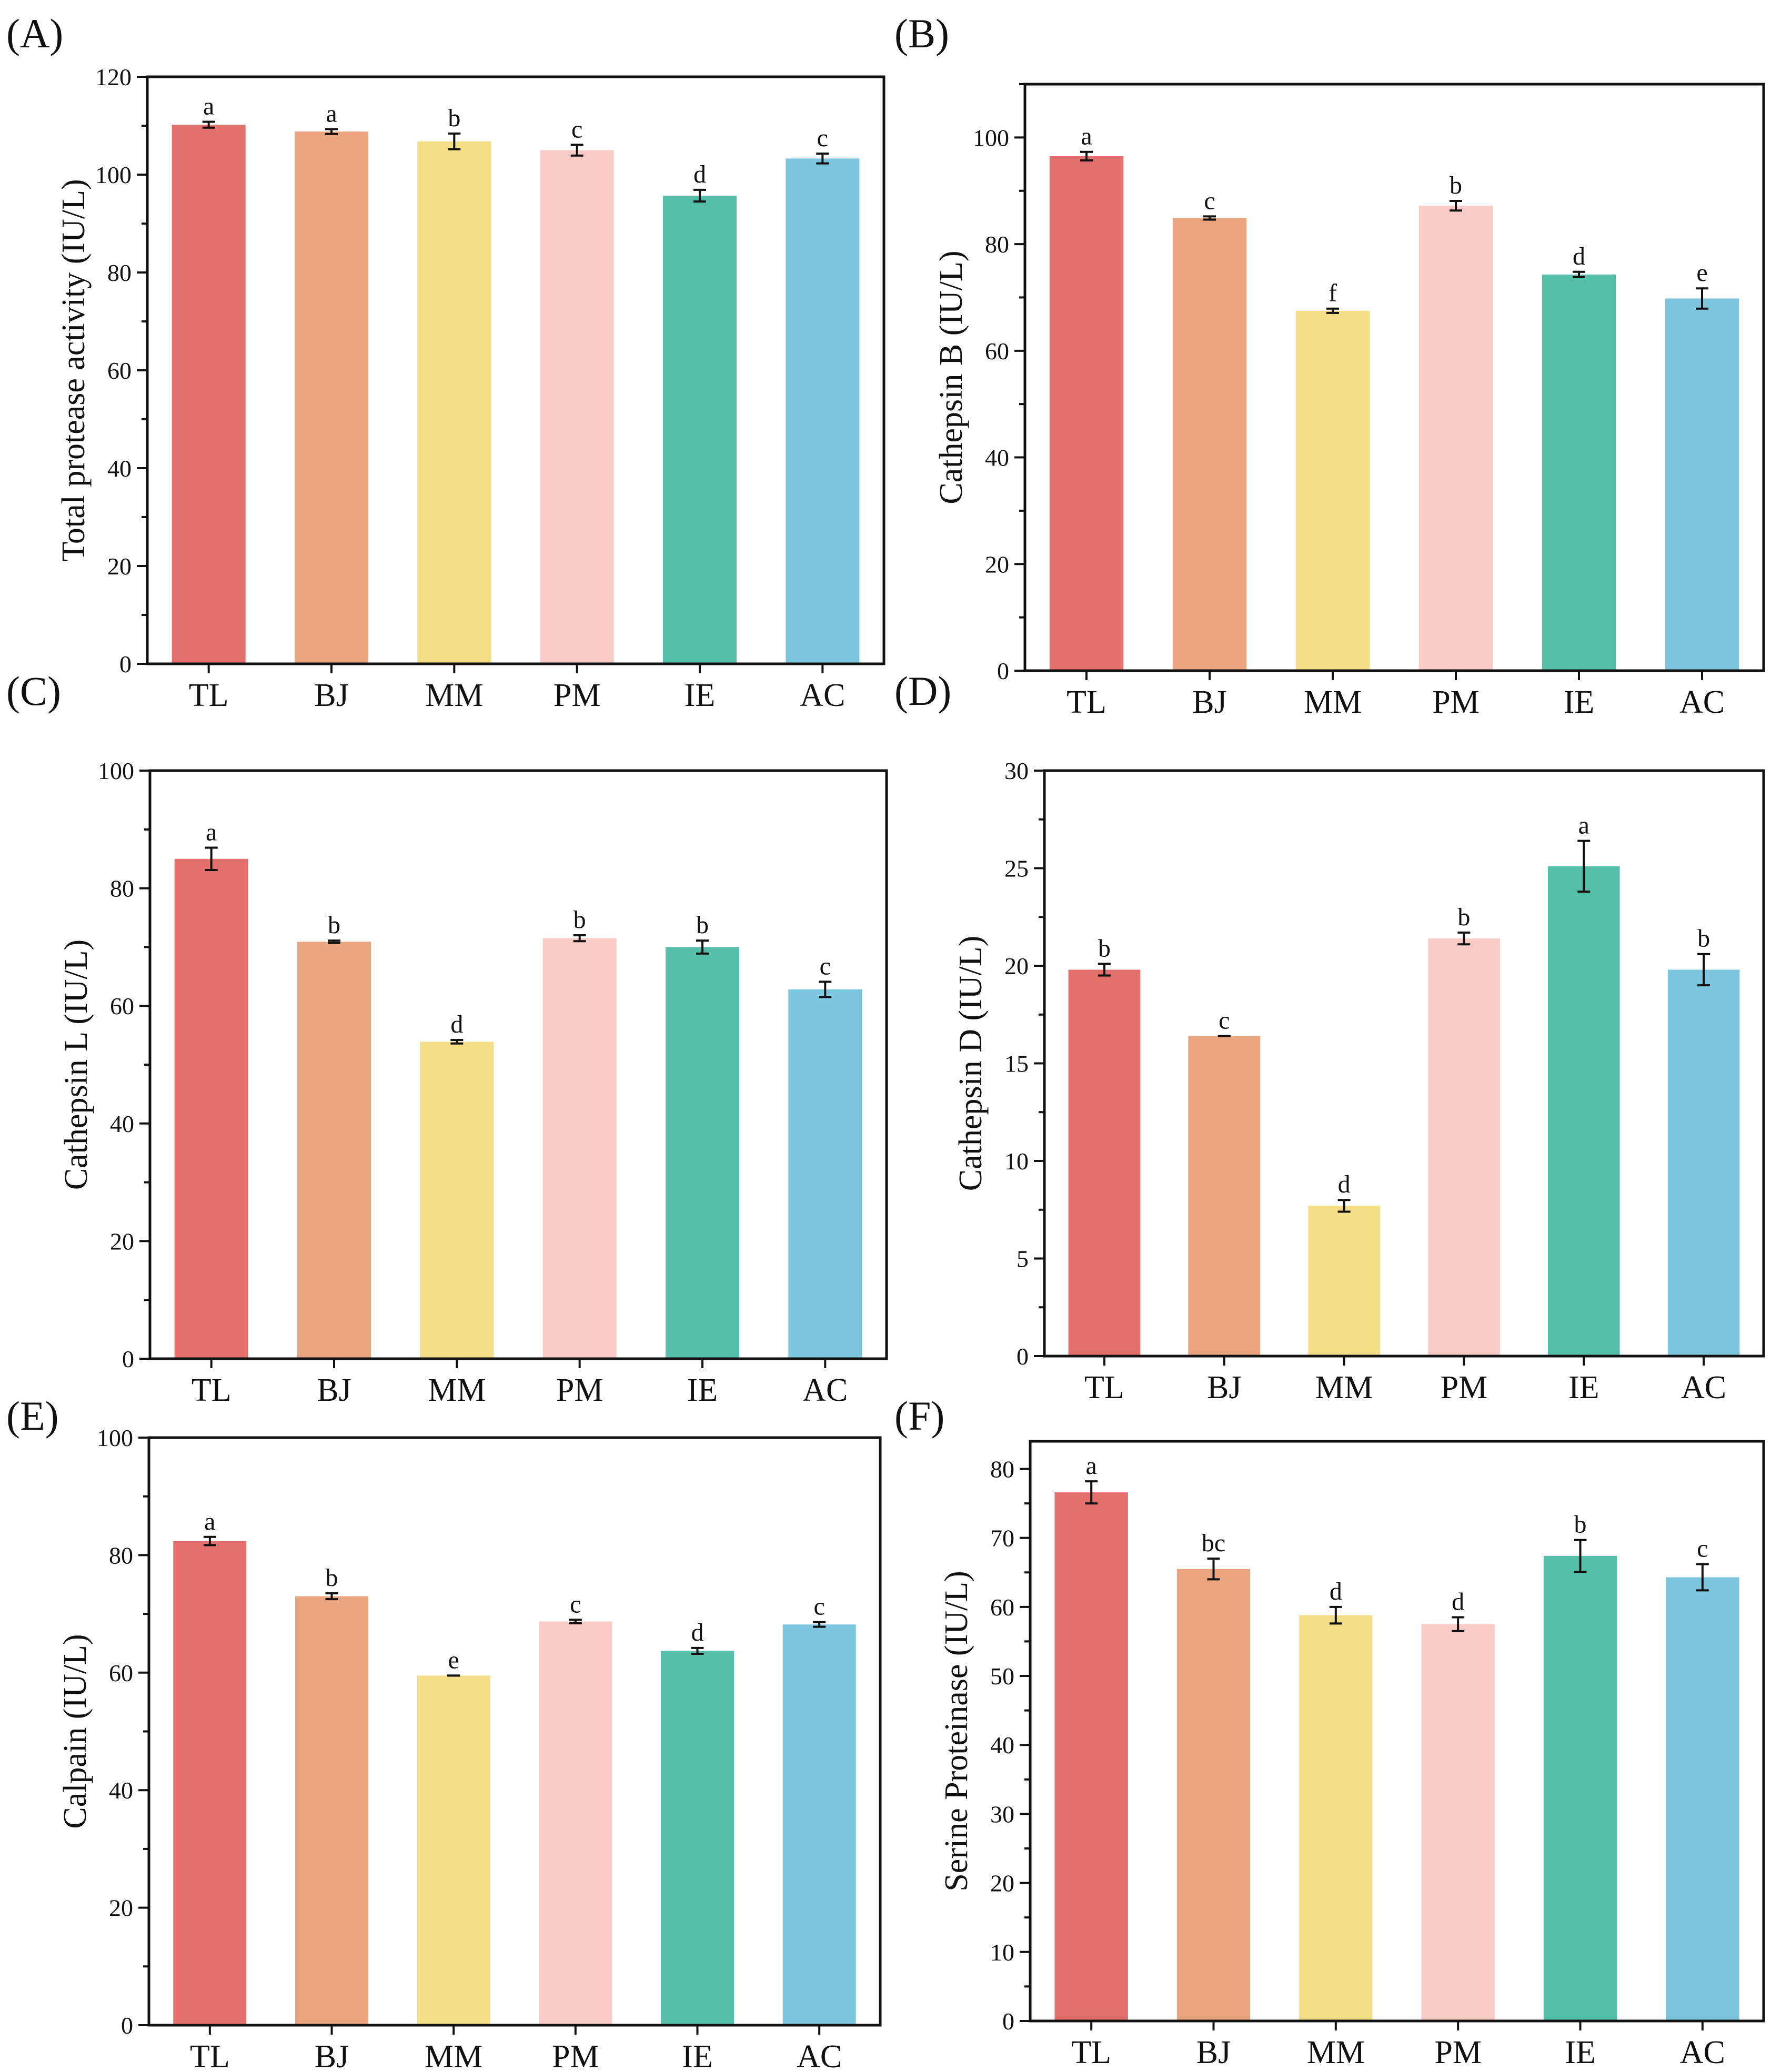  Describe the element at coordinates (1086, 702) in the screenshot. I see `chart-b-x-tick-label-tl: TL` at that location.